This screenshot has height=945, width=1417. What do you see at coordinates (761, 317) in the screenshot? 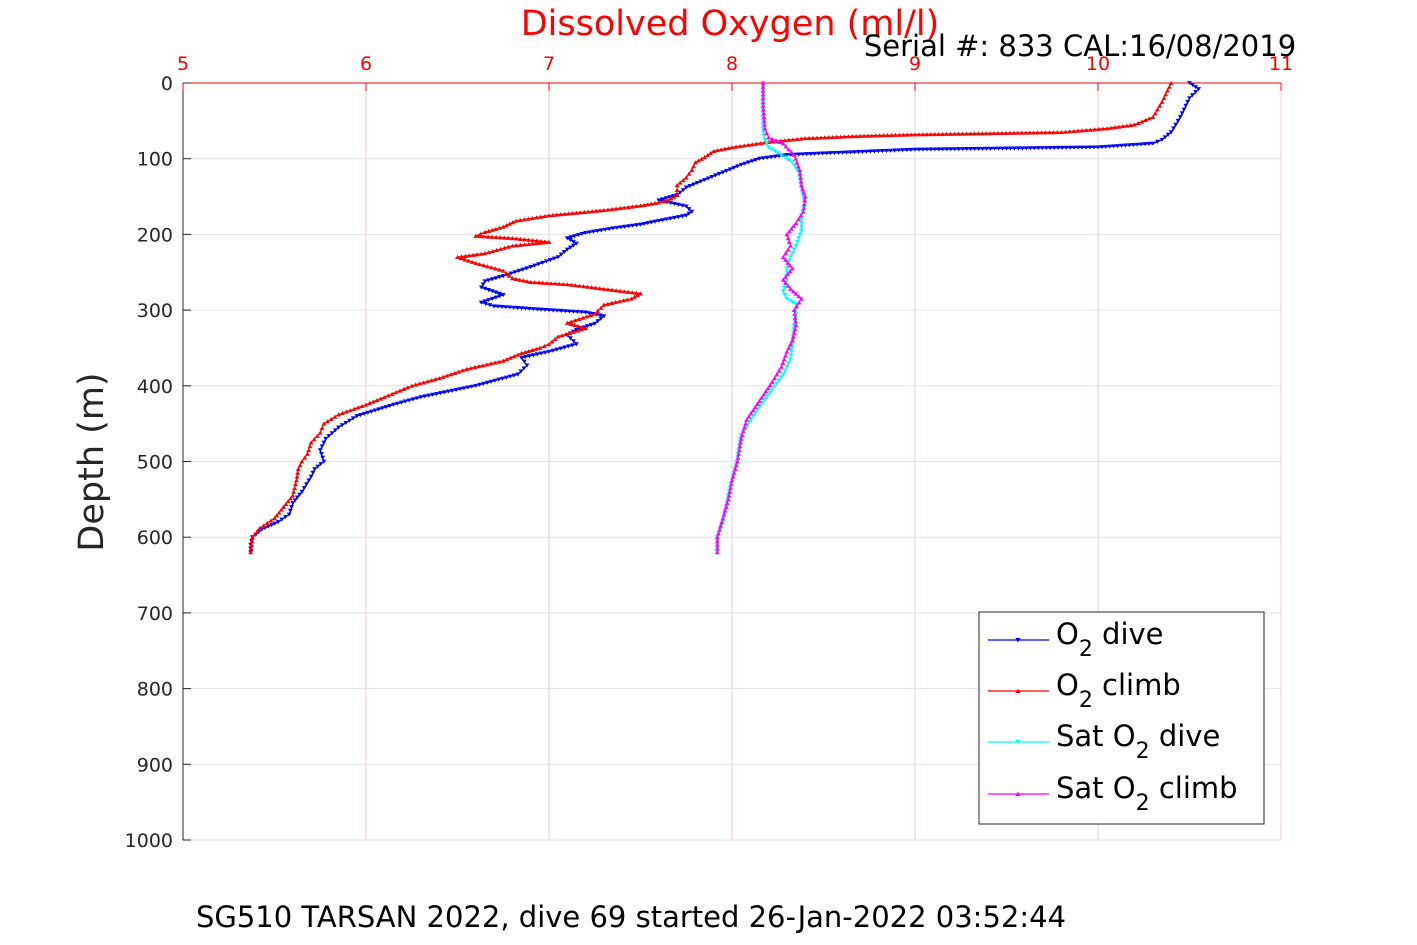
I see `series-sat-o2-climb` at bounding box center [761, 317].